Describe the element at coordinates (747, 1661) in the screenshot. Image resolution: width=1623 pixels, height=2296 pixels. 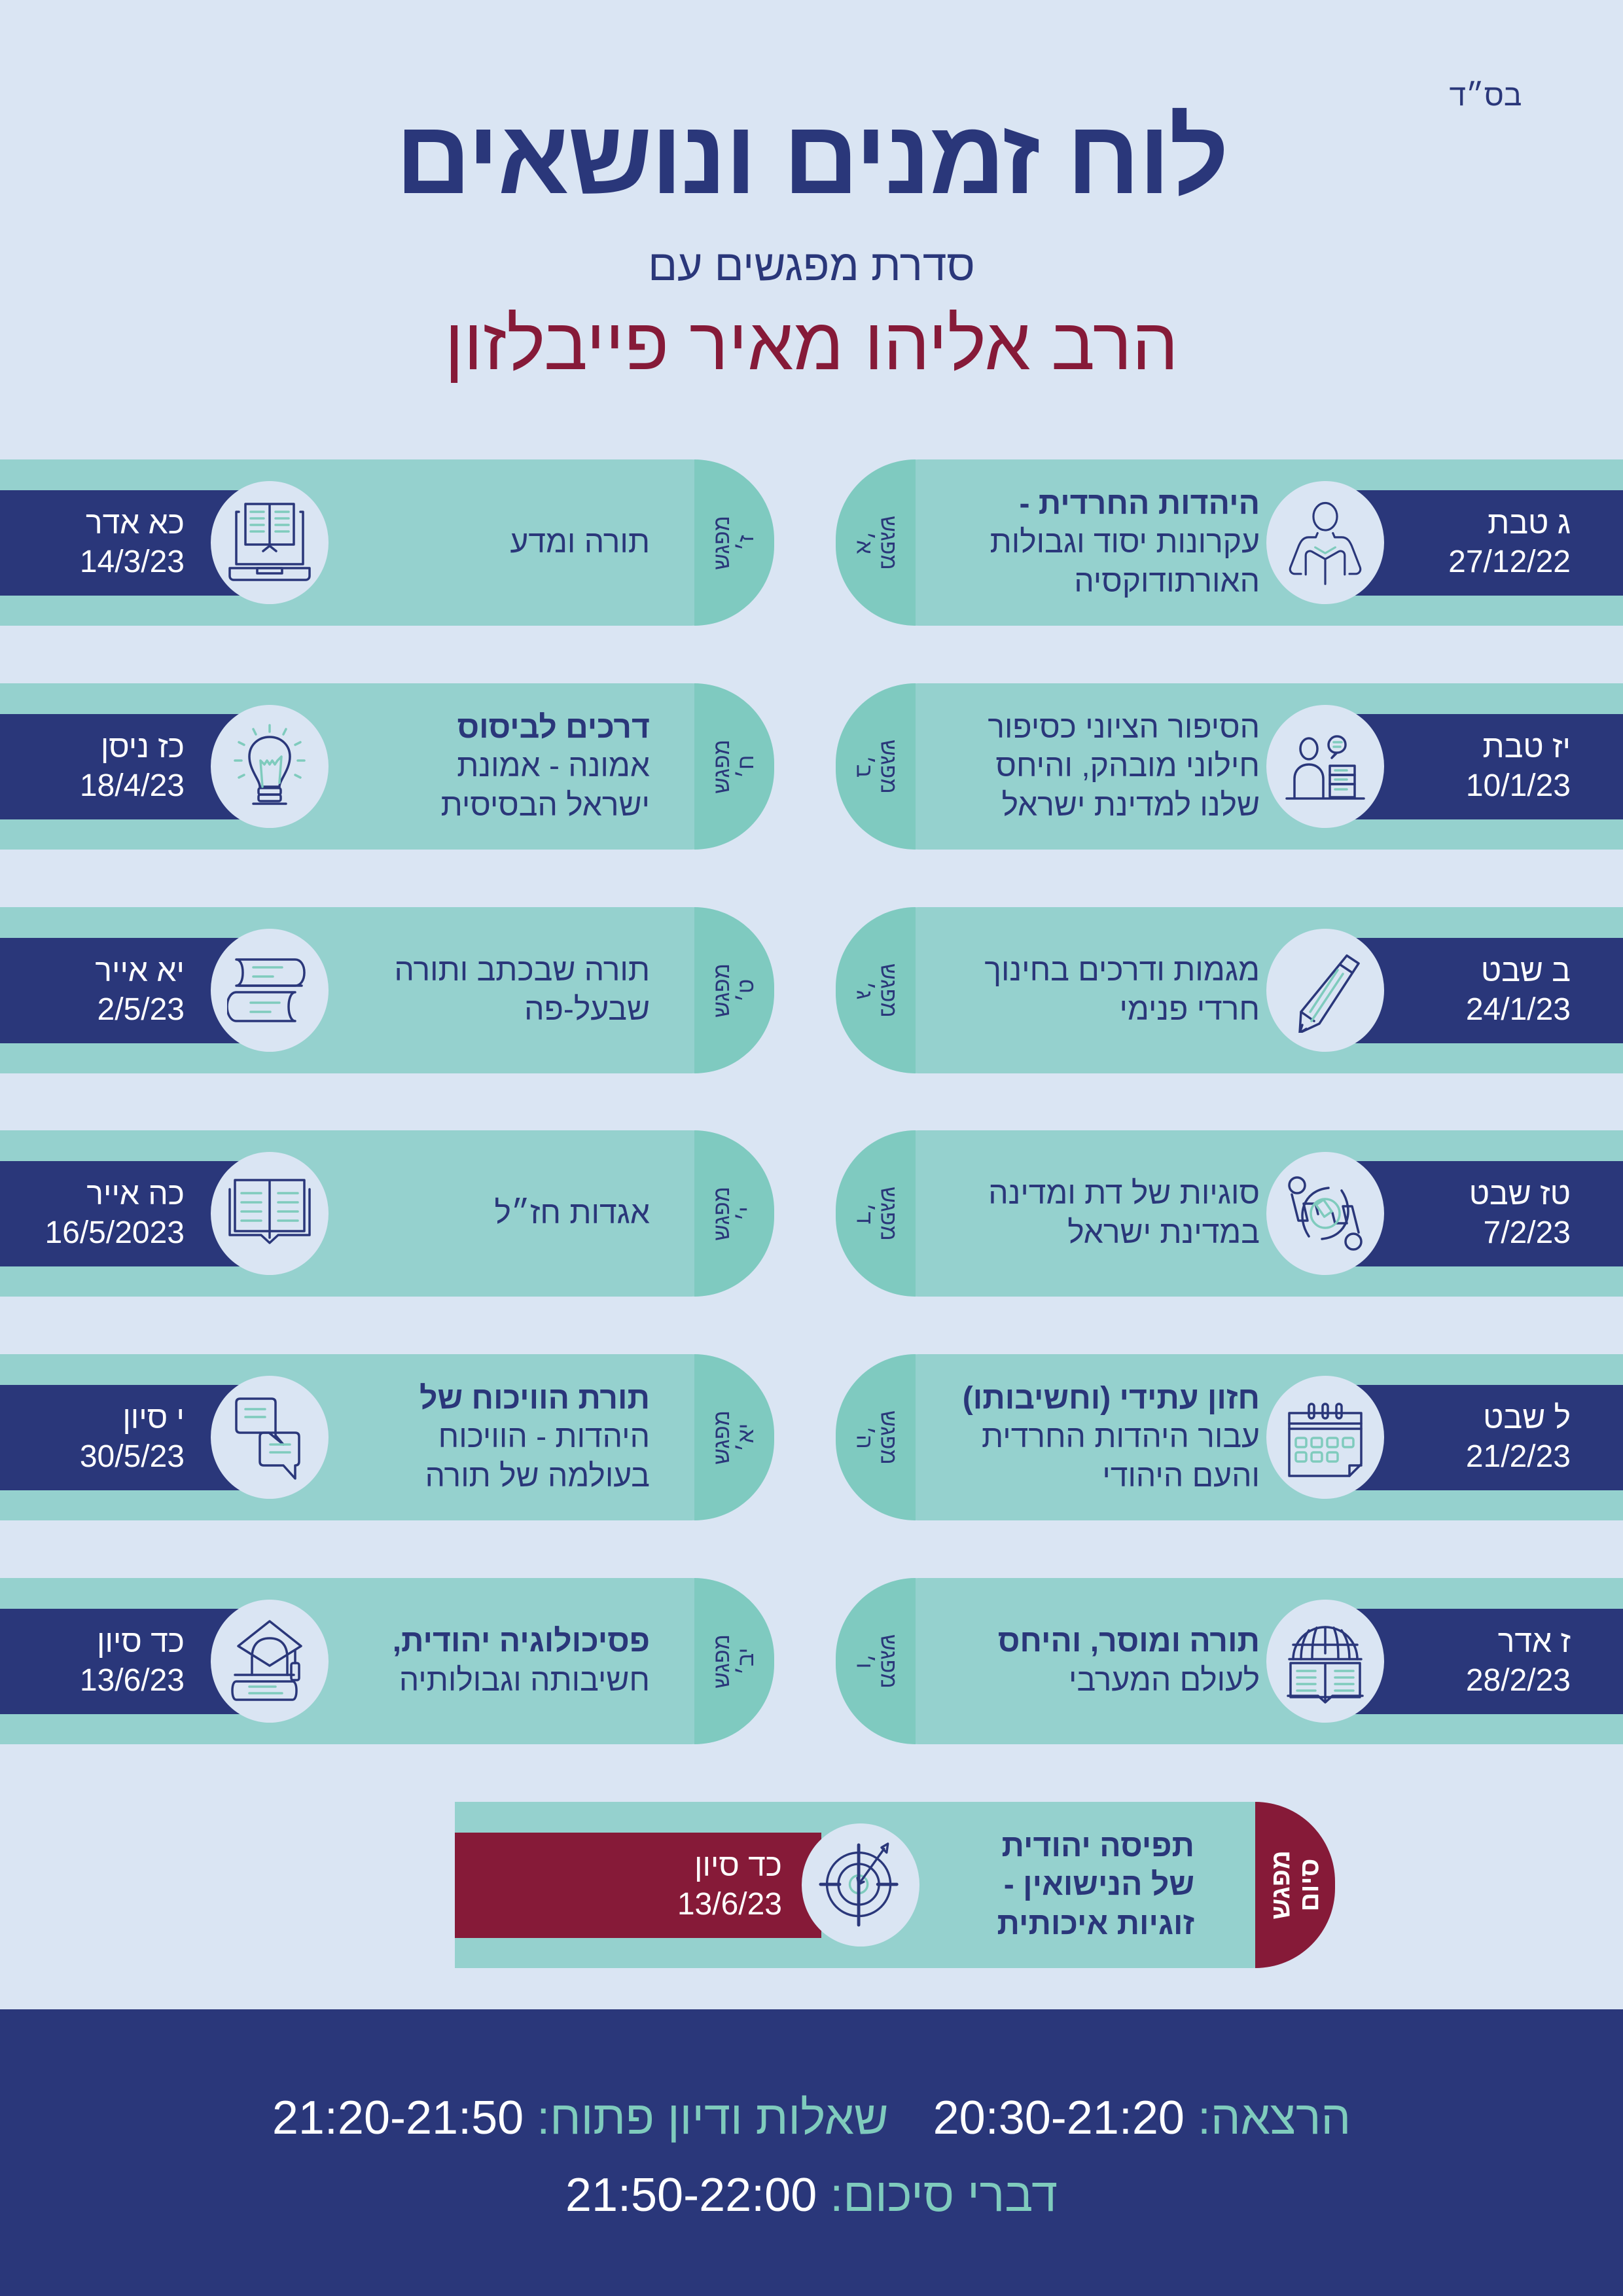
I see `session-number: יב׳` at that location.